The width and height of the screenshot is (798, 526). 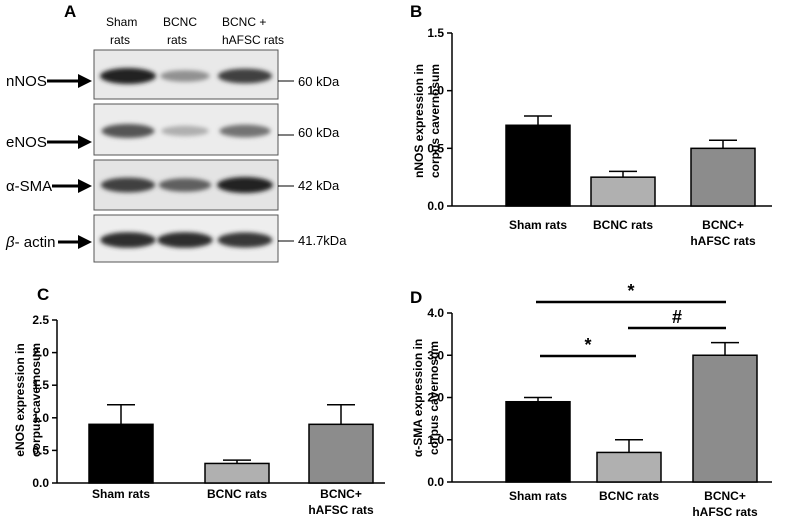 What do you see at coordinates (319, 81) in the screenshot?
I see `kda-label-nnos: 60 kDa` at bounding box center [319, 81].